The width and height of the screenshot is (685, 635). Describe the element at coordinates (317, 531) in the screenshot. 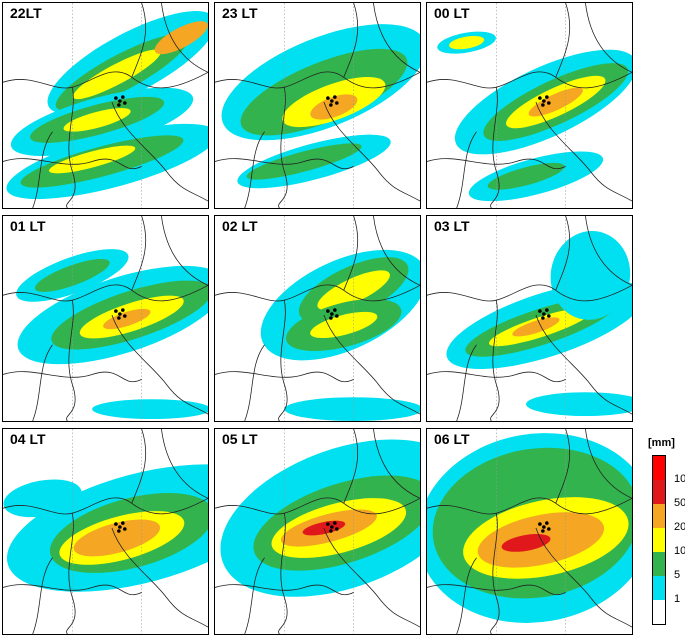

I see `map-panel: 05 LT` at that location.